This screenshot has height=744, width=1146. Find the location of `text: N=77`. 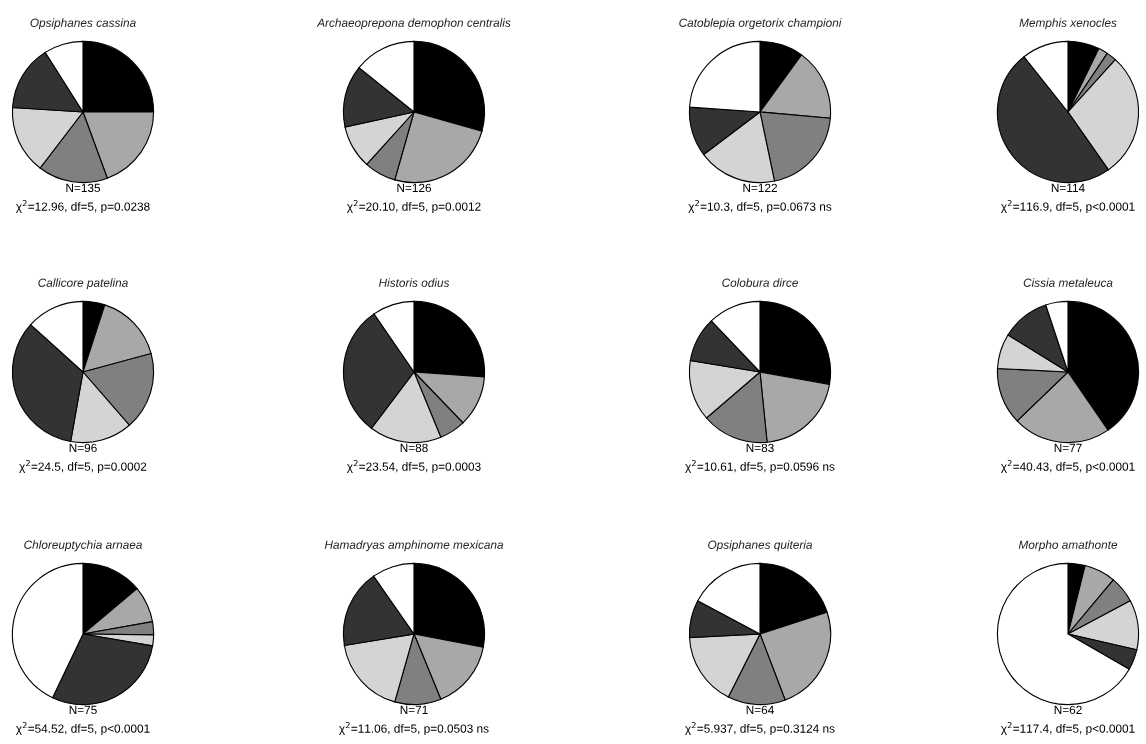

text: N=77 is located at coordinates (1068, 447).